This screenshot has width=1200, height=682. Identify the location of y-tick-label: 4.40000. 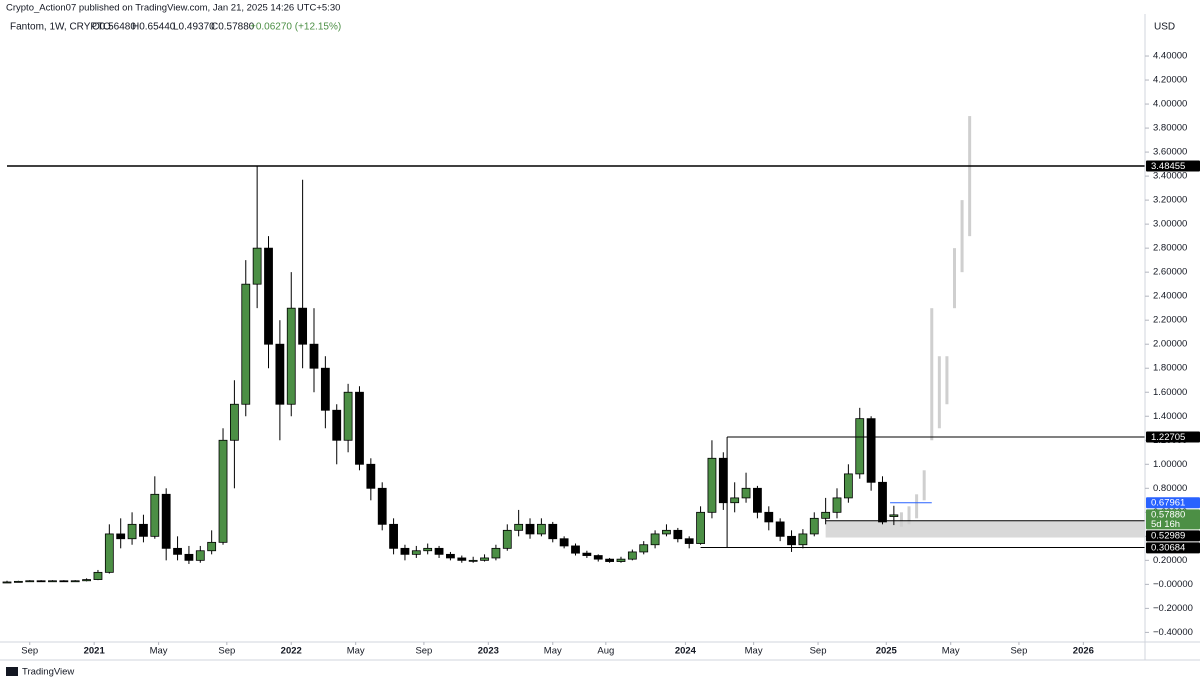
(1170, 56).